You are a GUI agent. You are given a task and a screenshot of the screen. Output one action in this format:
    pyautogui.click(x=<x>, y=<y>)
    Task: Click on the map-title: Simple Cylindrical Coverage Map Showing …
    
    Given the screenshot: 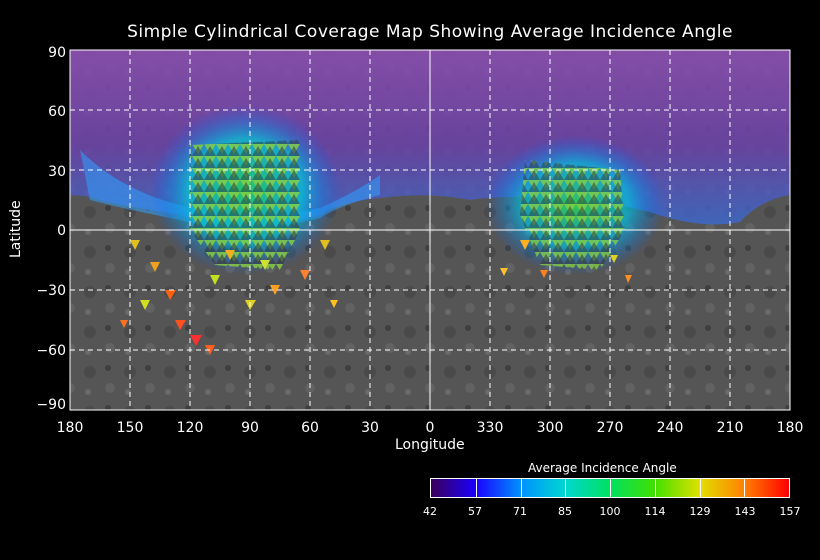 What is the action you would take?
    pyautogui.click(x=430, y=32)
    